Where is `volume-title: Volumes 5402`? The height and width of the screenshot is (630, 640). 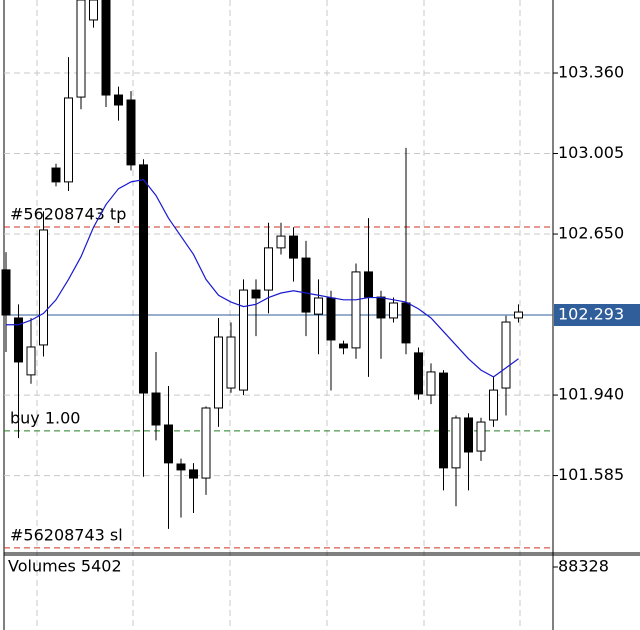 volume-title: Volumes 5402 is located at coordinates (65, 566).